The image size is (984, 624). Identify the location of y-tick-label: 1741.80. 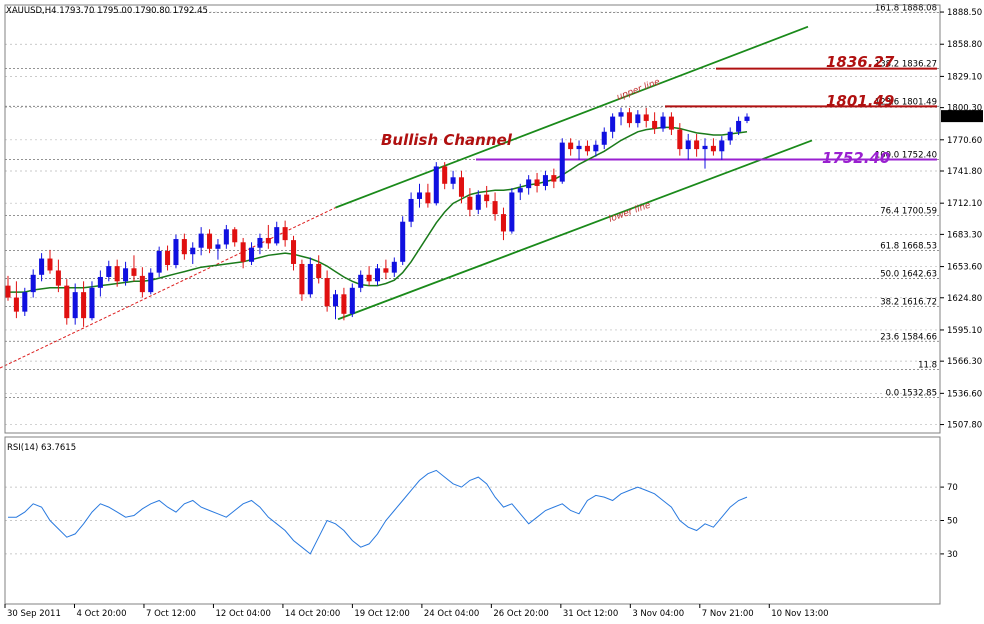
(964, 172).